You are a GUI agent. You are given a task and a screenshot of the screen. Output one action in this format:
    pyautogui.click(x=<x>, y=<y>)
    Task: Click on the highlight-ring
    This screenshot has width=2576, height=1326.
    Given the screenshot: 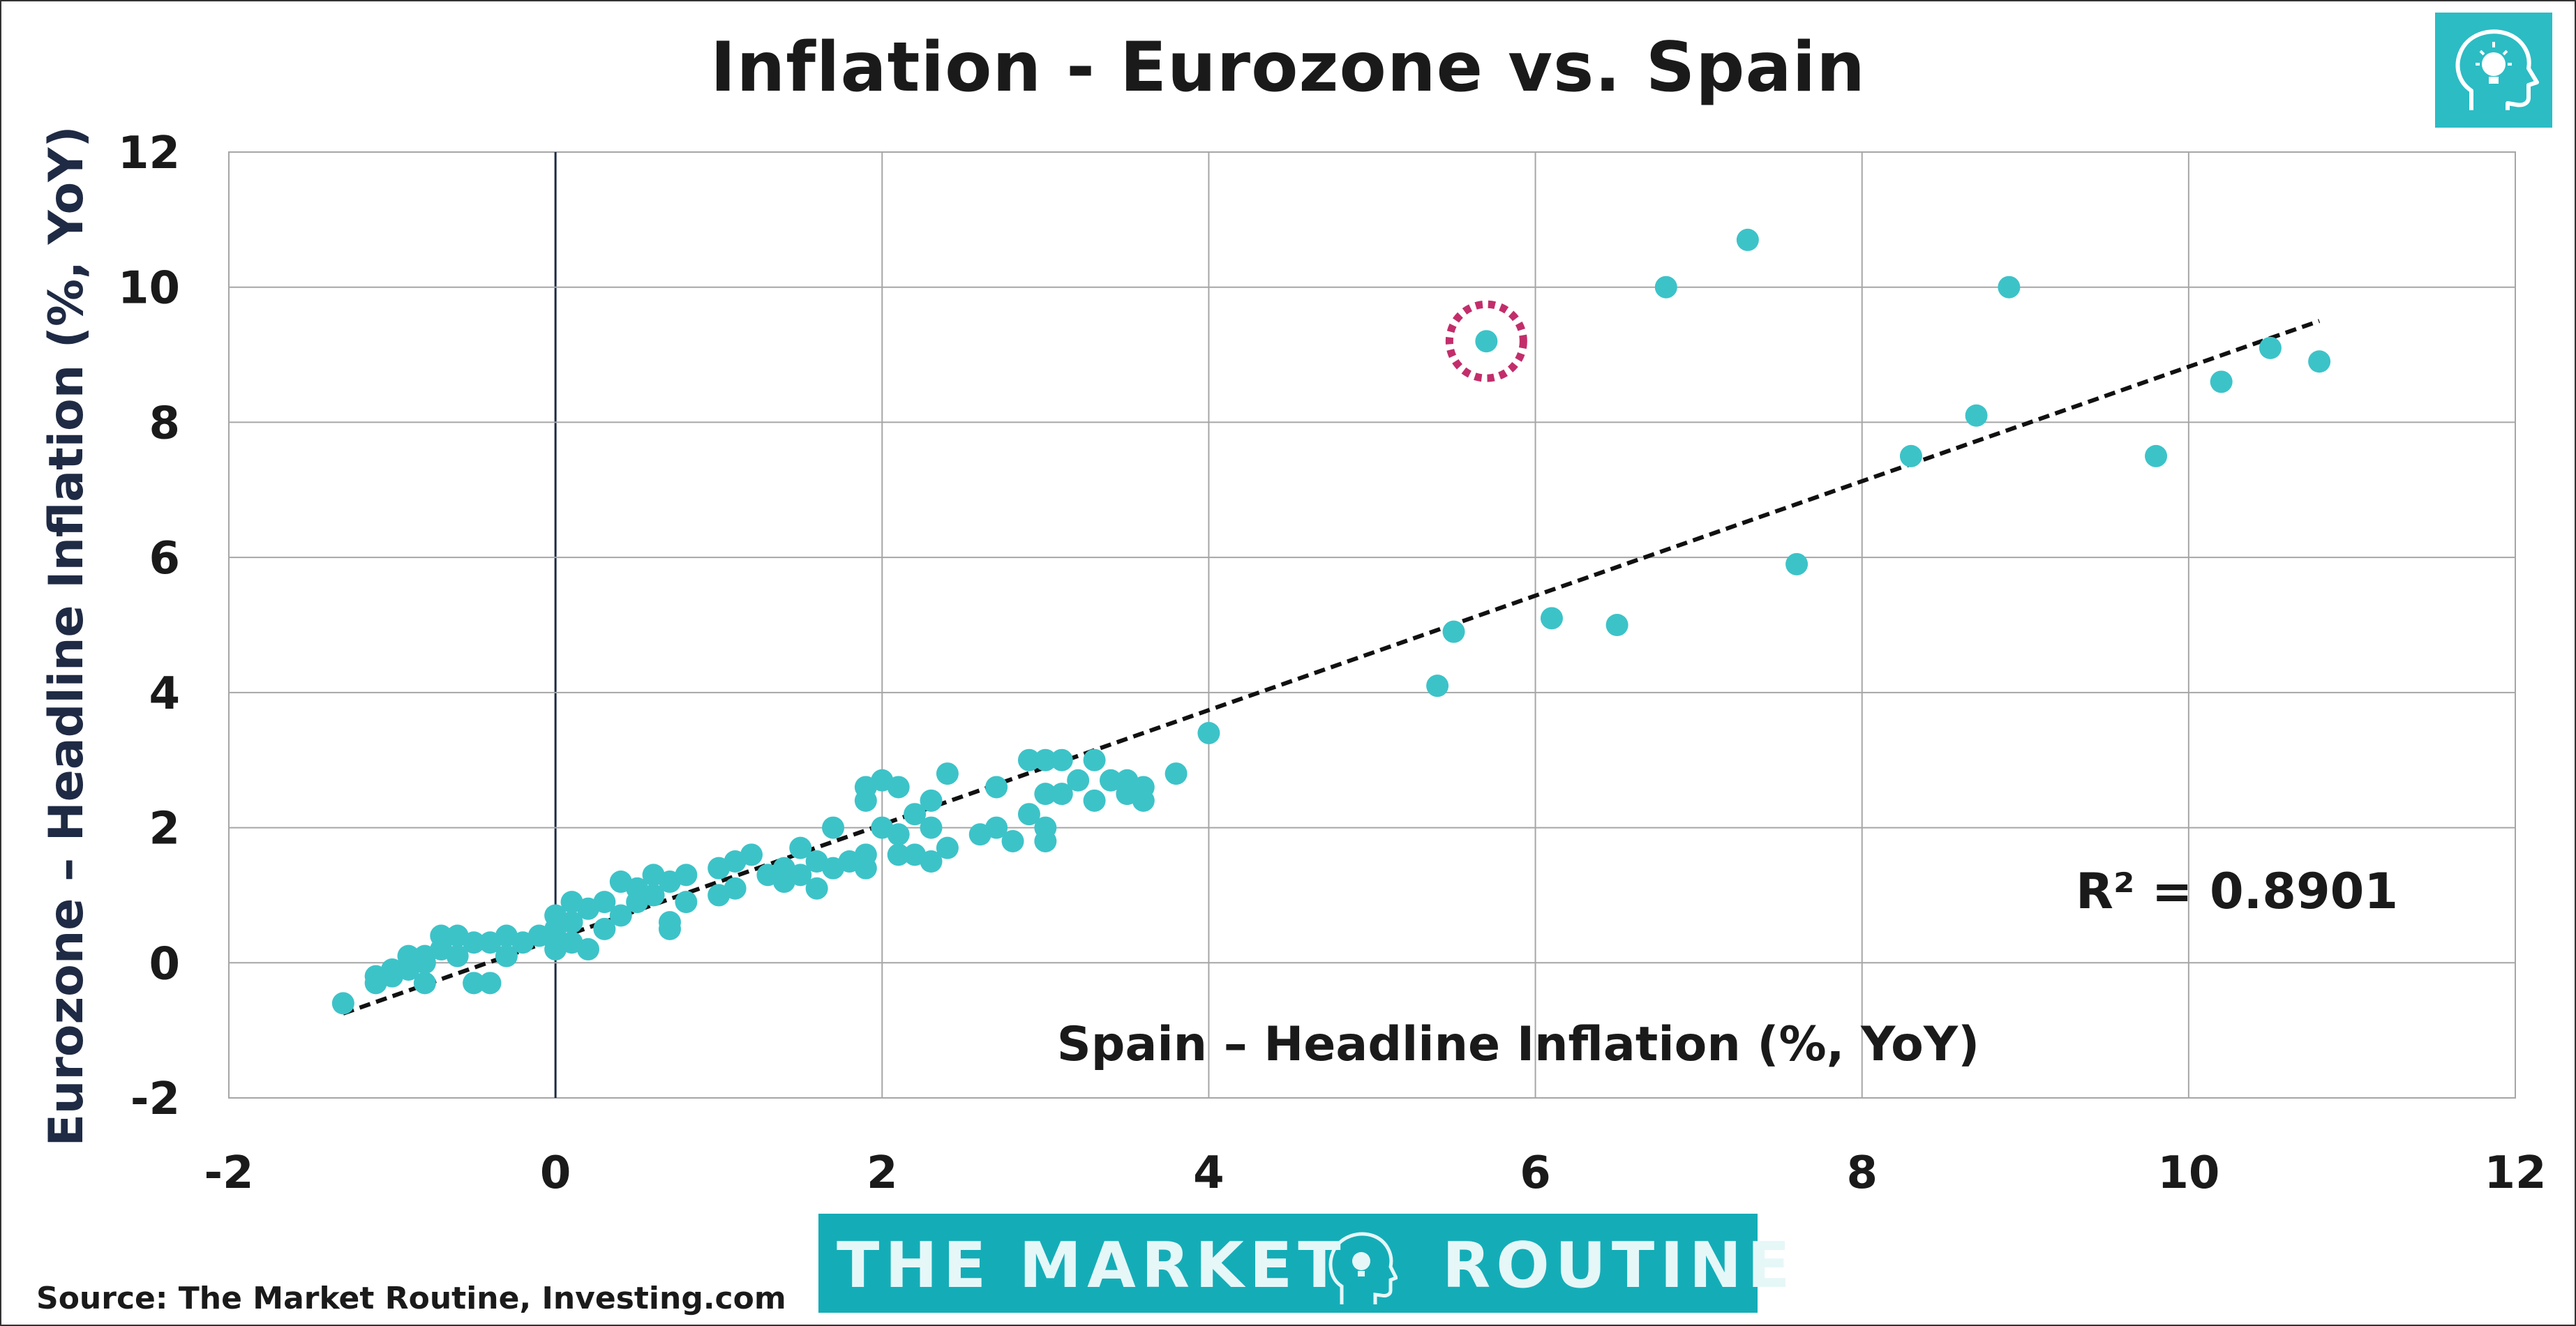 What is the action you would take?
    pyautogui.click(x=1486, y=341)
    